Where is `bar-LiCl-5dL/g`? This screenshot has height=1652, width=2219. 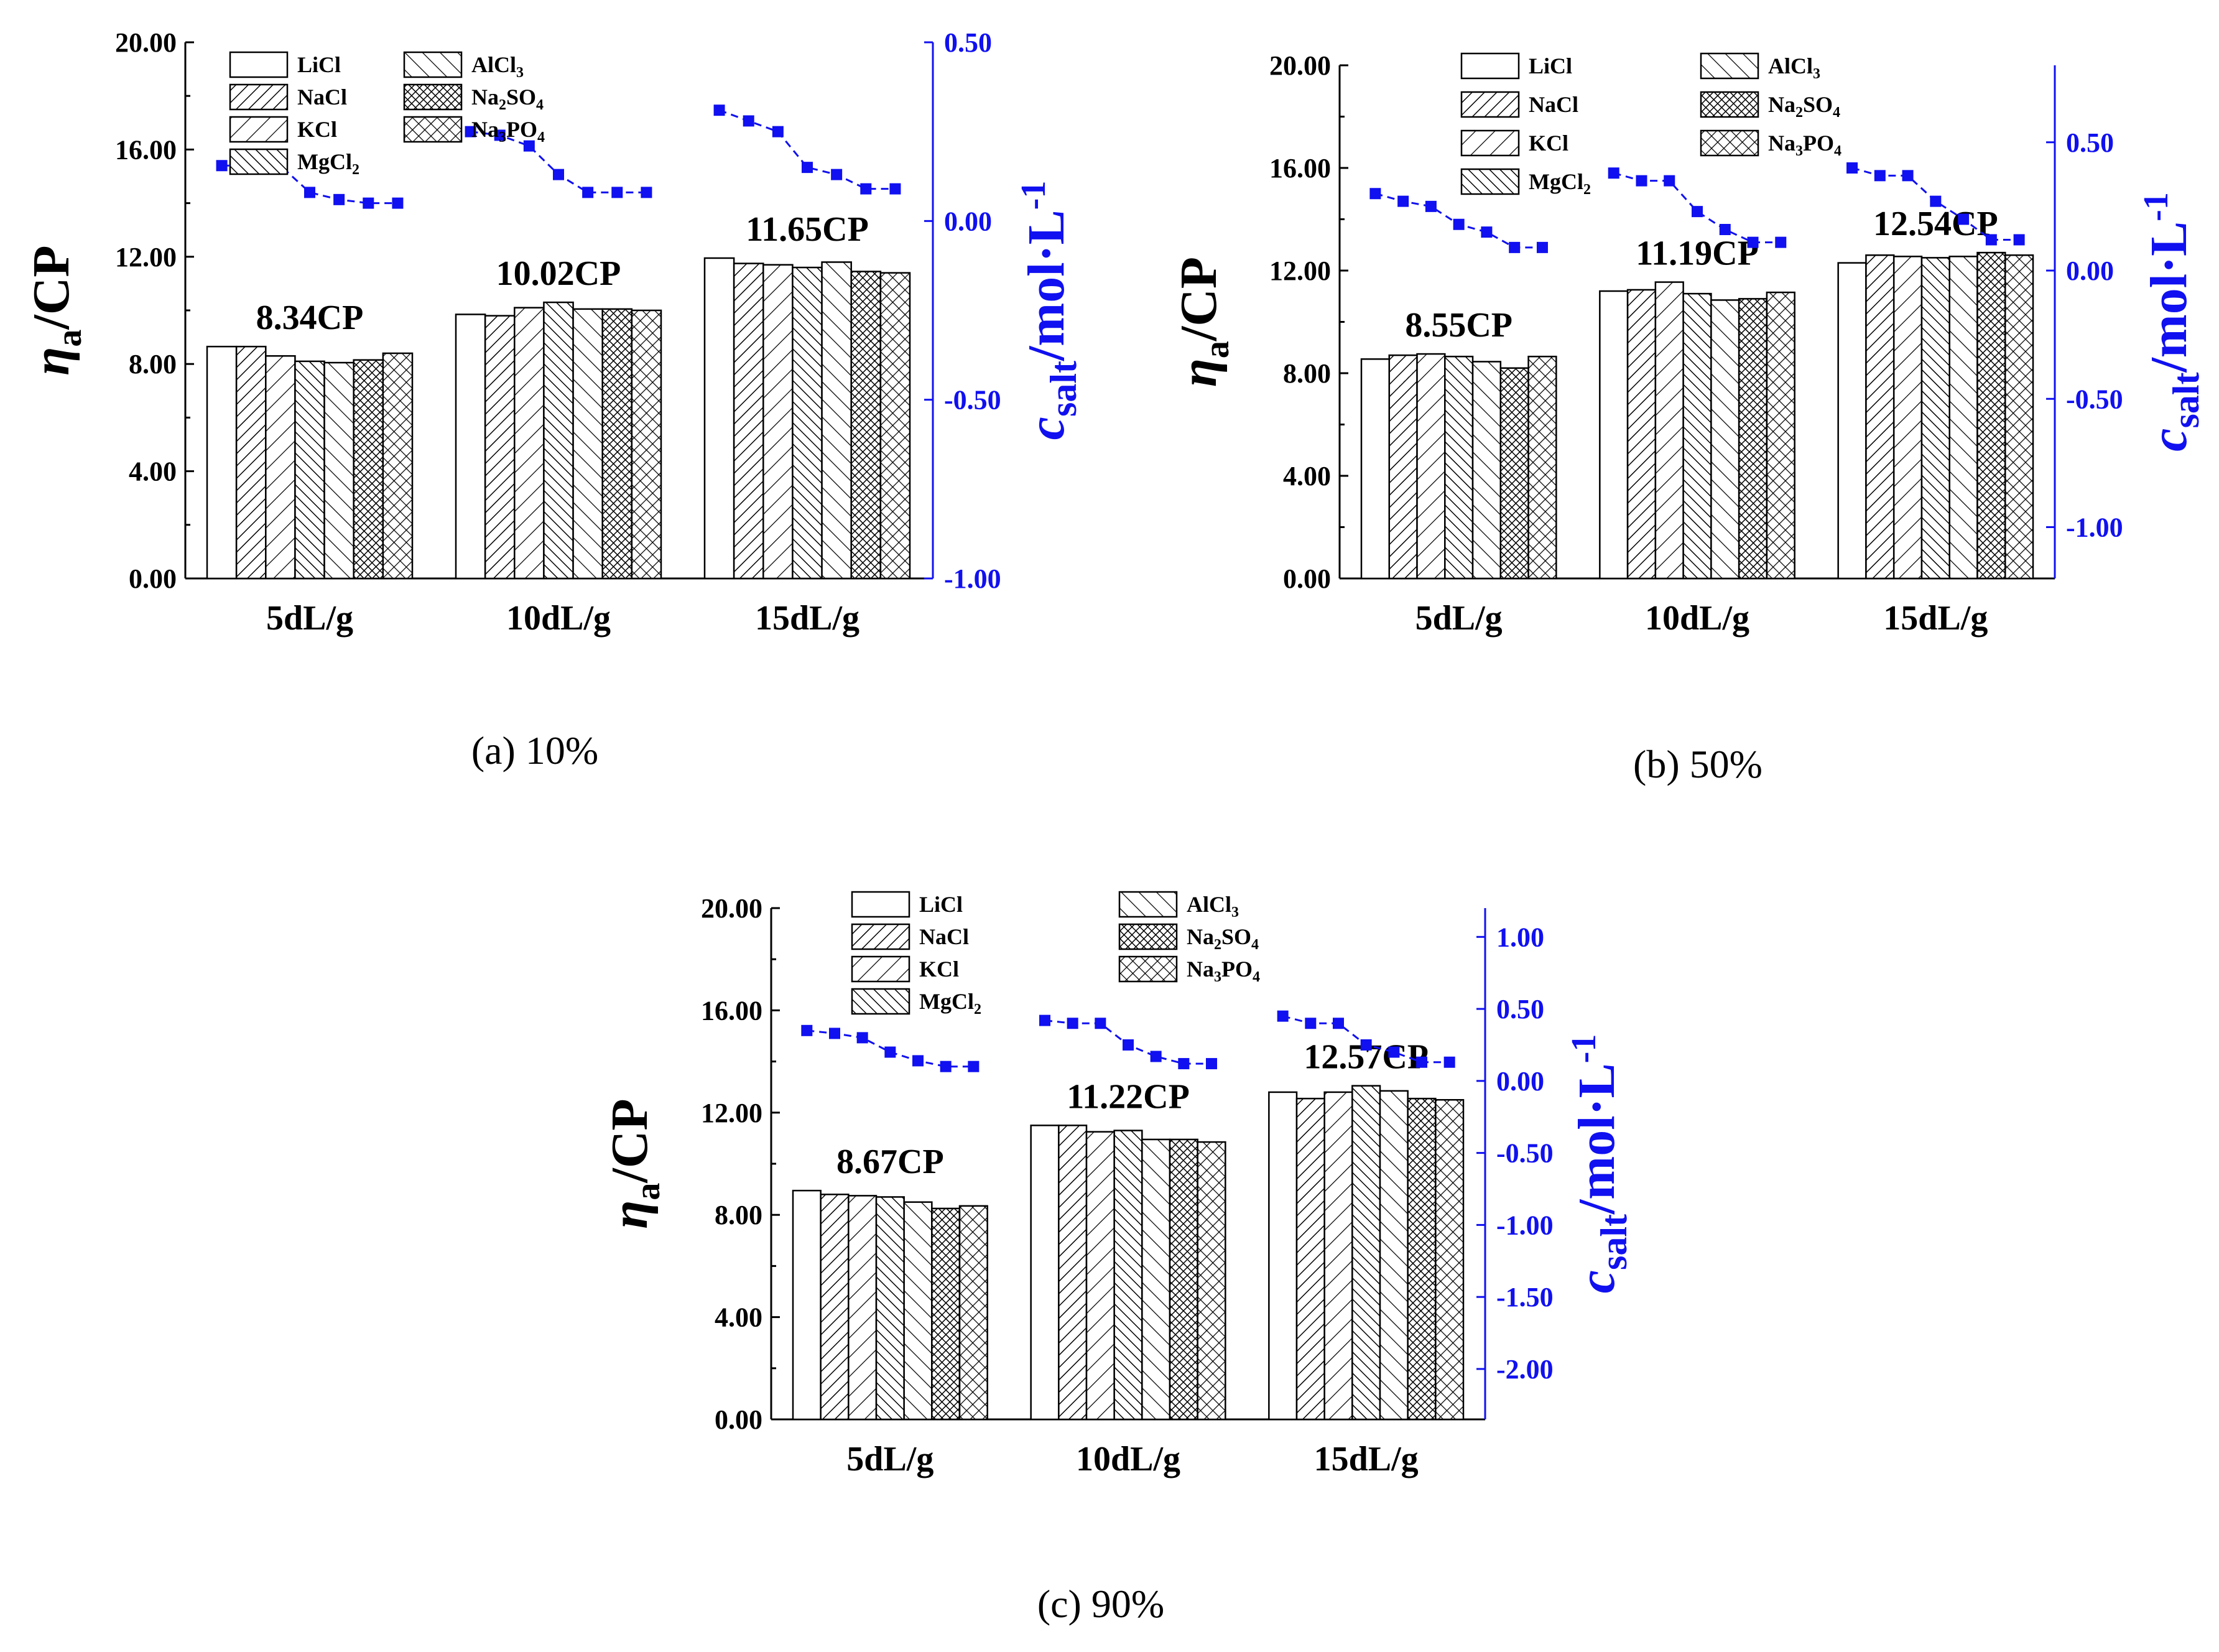
bar-LiCl-5dL/g is located at coordinates (1376, 469).